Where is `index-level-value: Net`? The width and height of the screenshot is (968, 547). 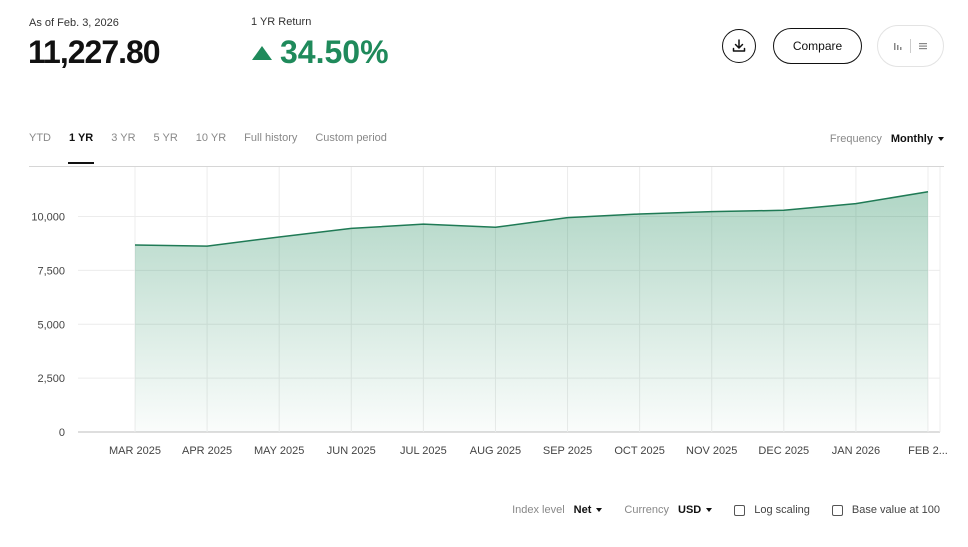 index-level-value: Net is located at coordinates (582, 510).